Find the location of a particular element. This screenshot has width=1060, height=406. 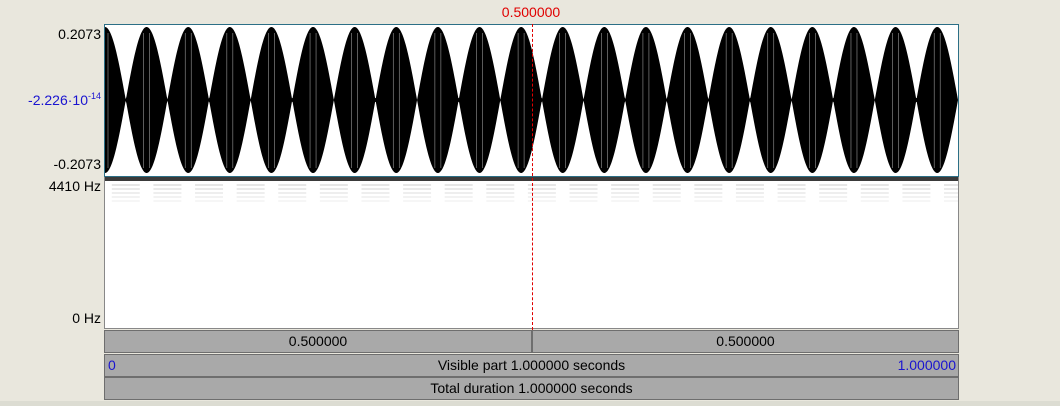

visible-start-label: 0 is located at coordinates (112, 365).